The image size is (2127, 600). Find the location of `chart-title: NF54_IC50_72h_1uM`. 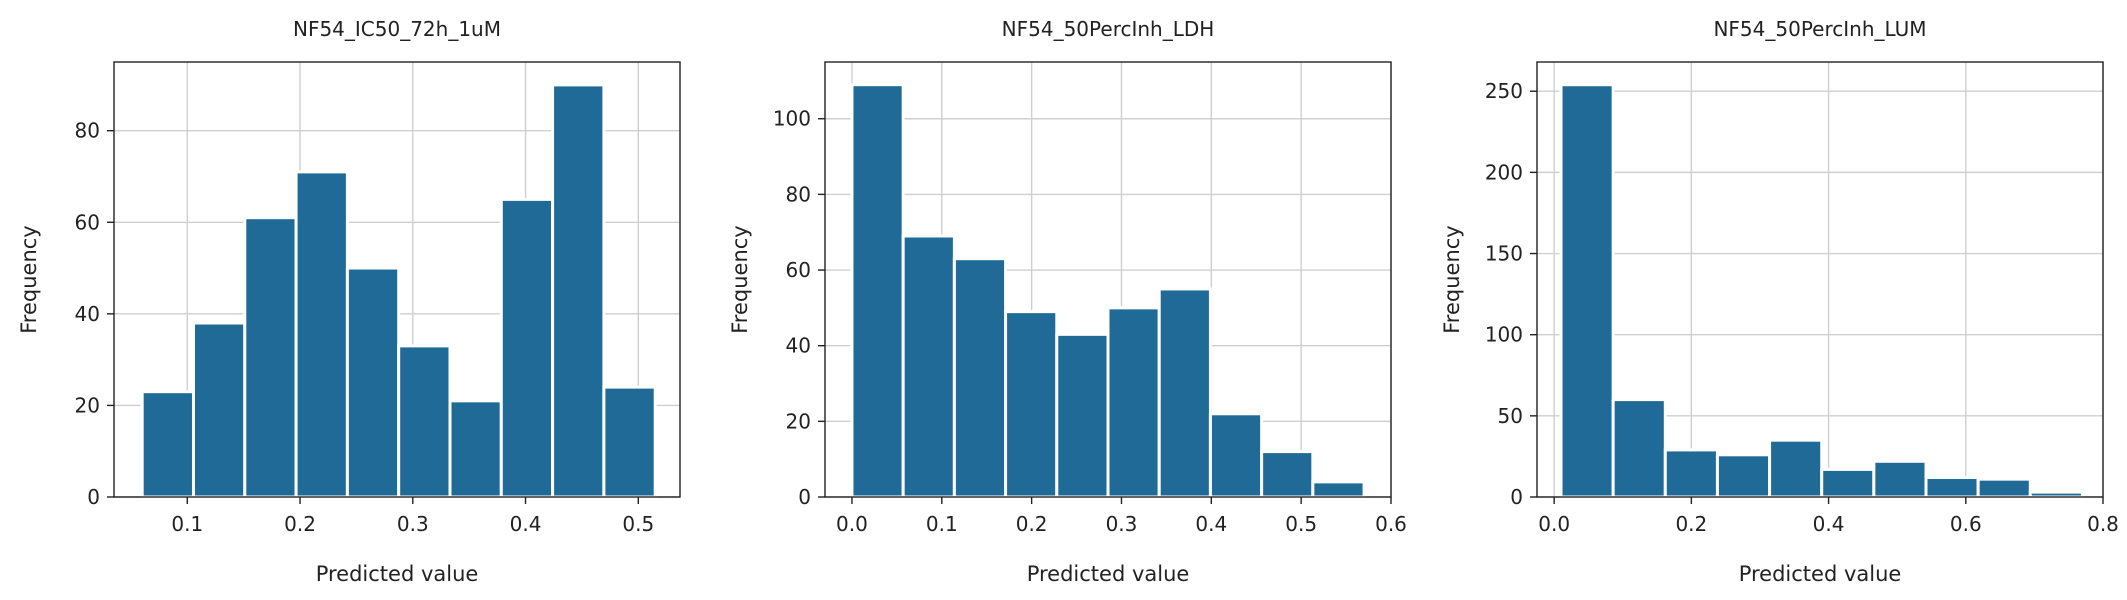

chart-title: NF54_IC50_72h_1uM is located at coordinates (397, 29).